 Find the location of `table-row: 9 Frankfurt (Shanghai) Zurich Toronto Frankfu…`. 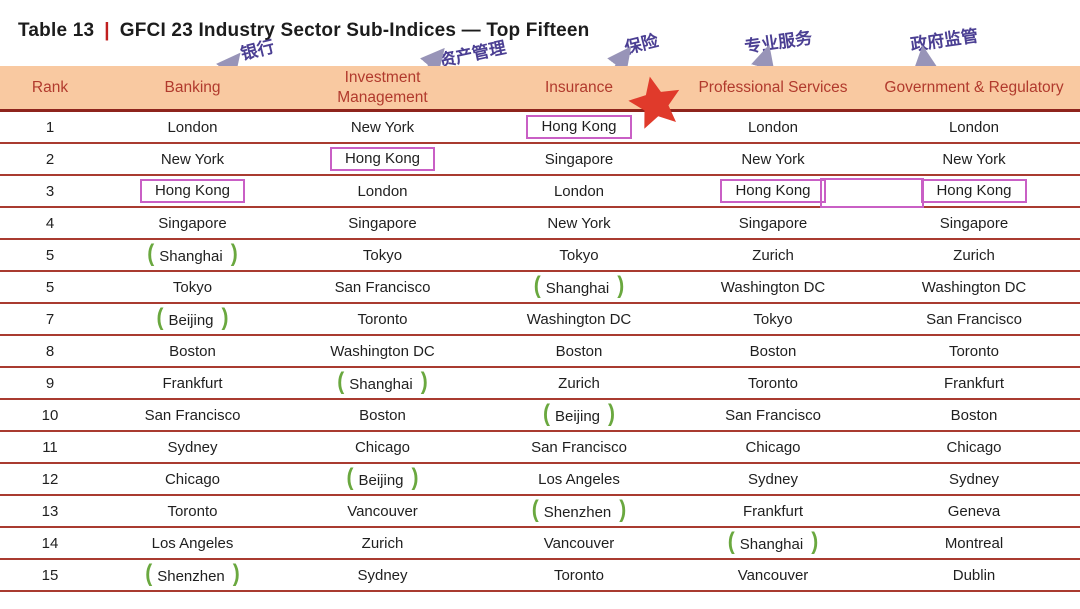

table-row: 9 Frankfurt (Shanghai) Zurich Toronto Frankfu… is located at coordinates (540, 384).